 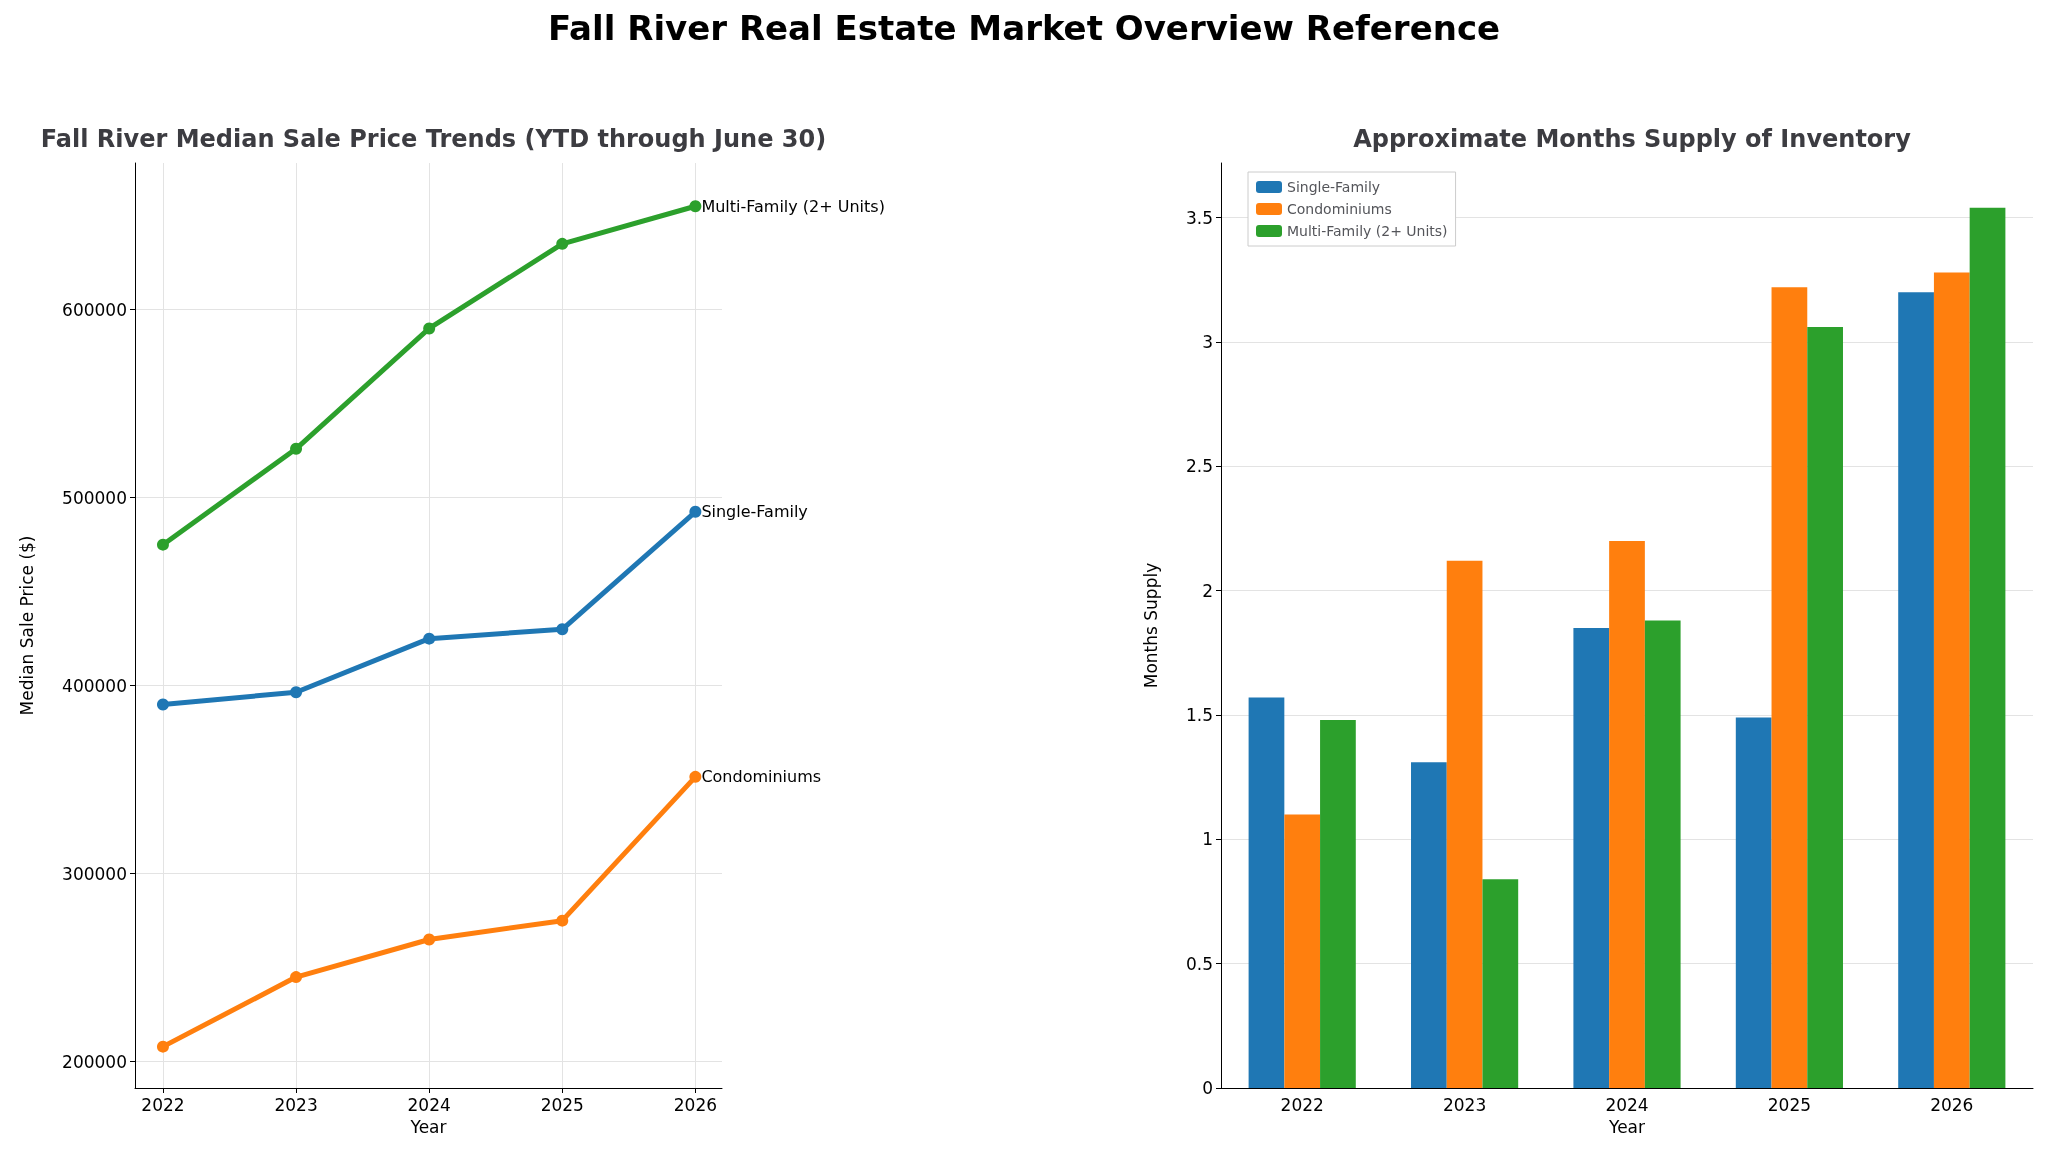 What do you see at coordinates (761, 777) in the screenshot?
I see `series-label: Condominiums` at bounding box center [761, 777].